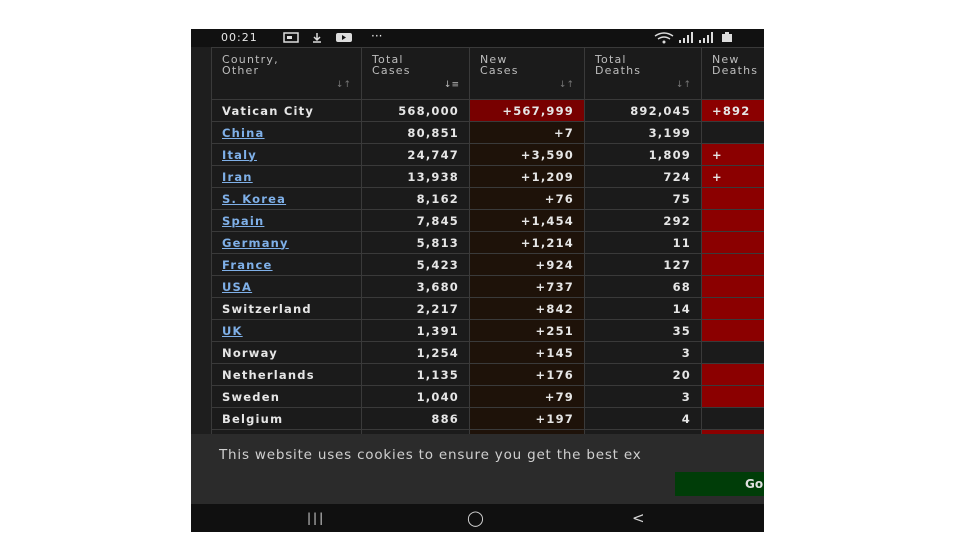 Image resolution: width=960 pixels, height=540 pixels. Describe the element at coordinates (527, 396) in the screenshot. I see `new-cases-cell: +79` at that location.